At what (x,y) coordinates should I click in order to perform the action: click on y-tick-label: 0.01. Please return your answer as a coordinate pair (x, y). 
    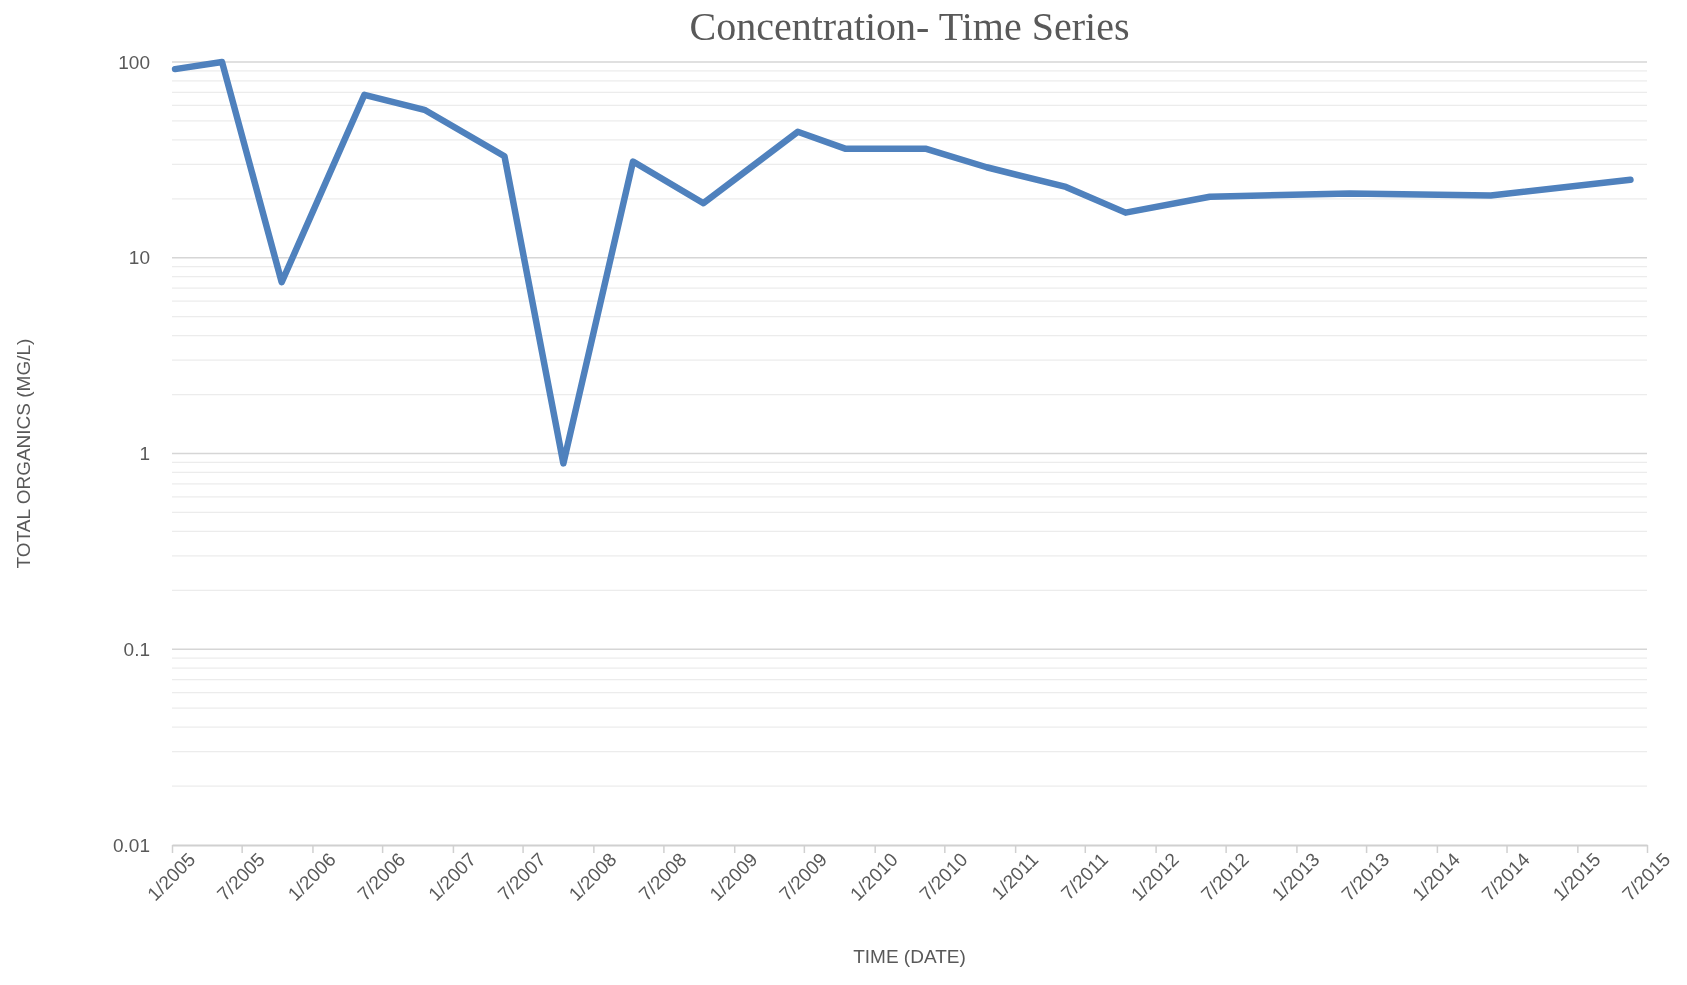
    Looking at the image, I should click on (131, 845).